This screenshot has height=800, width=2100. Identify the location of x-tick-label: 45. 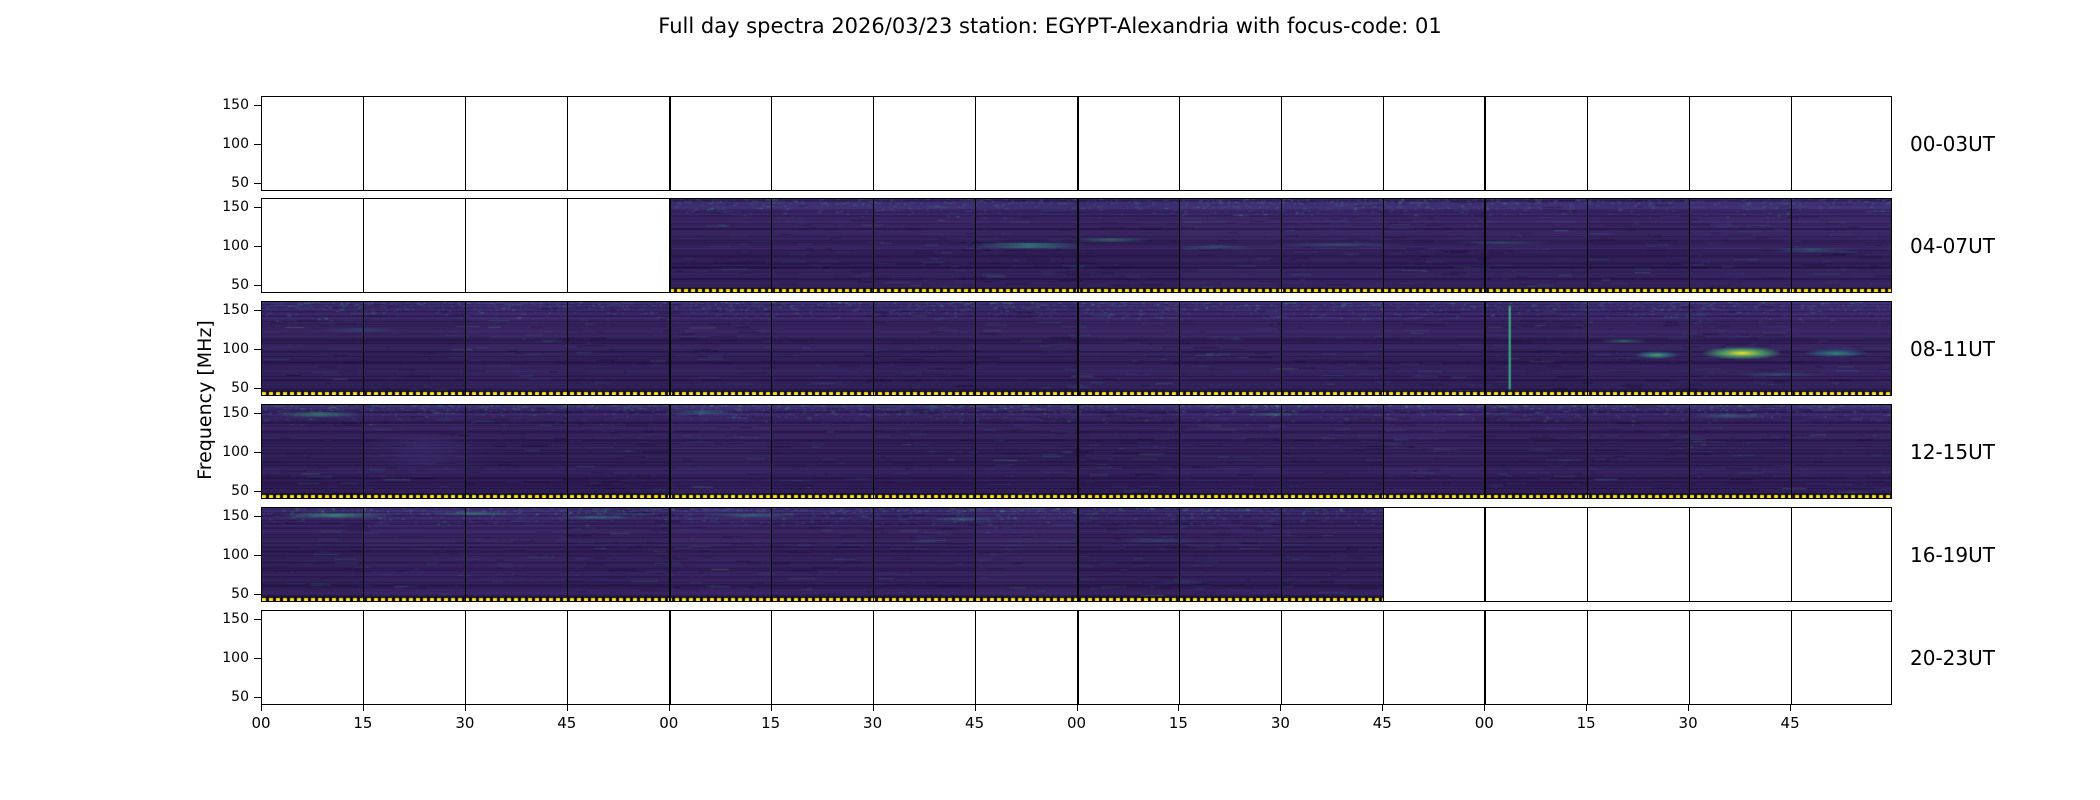
(567, 723).